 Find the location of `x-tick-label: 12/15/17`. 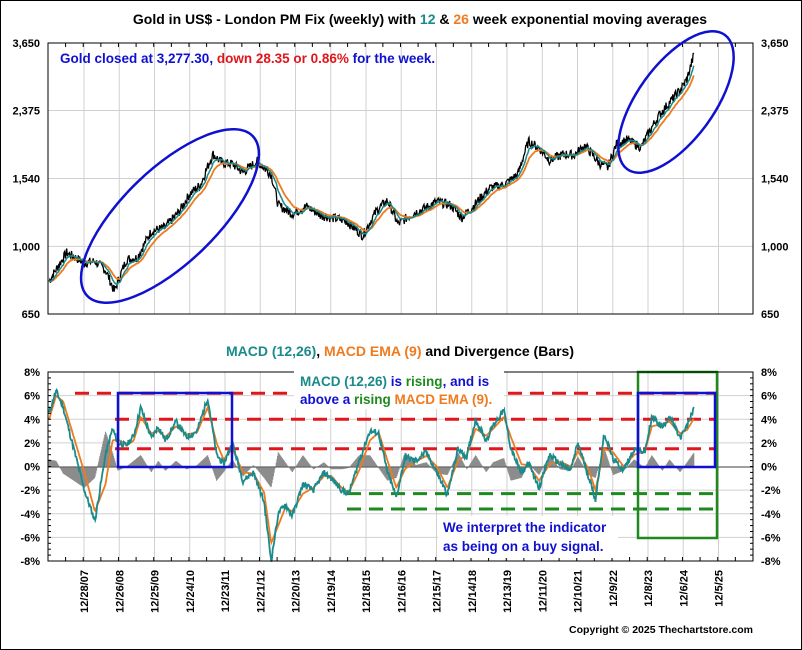

x-tick-label: 12/15/17 is located at coordinates (438, 591).